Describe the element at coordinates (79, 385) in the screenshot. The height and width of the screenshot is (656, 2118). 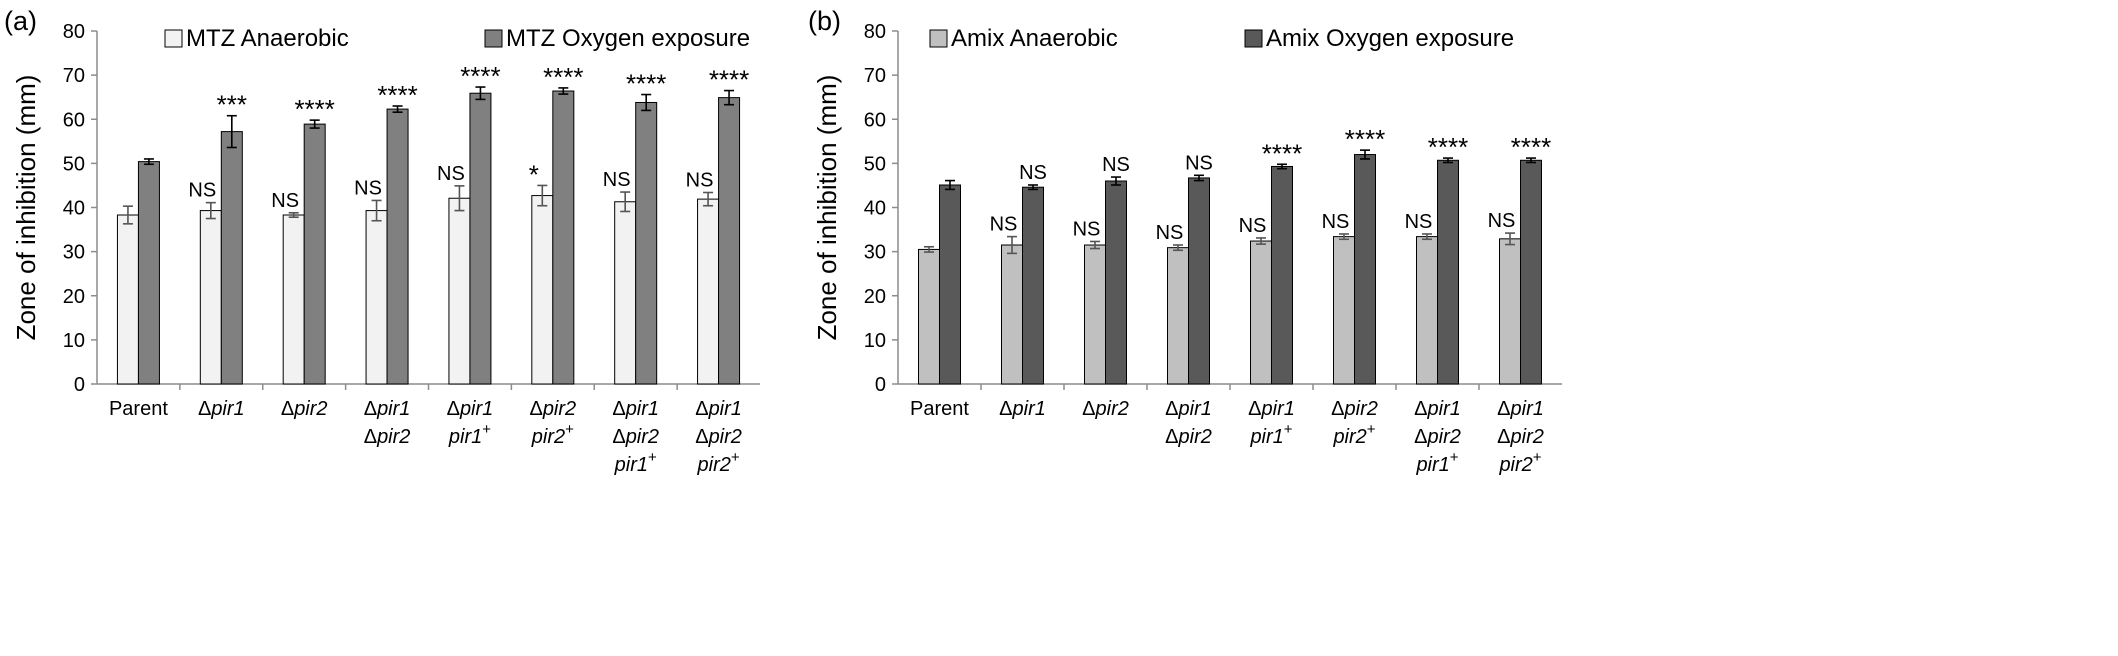
I see `y-tick-label: 0` at that location.